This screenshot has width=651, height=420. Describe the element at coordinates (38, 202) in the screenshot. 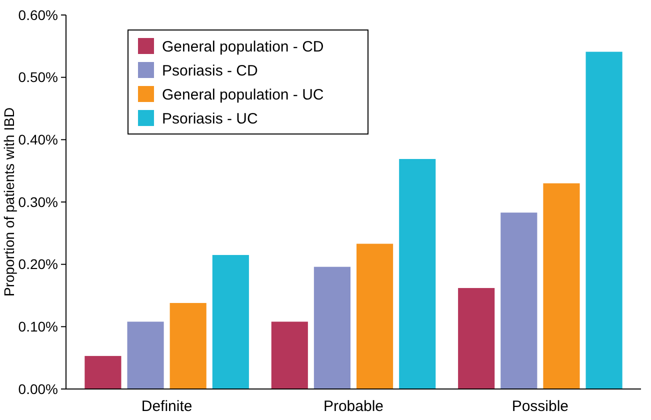

I see `y-tick-label: 0.30%` at that location.